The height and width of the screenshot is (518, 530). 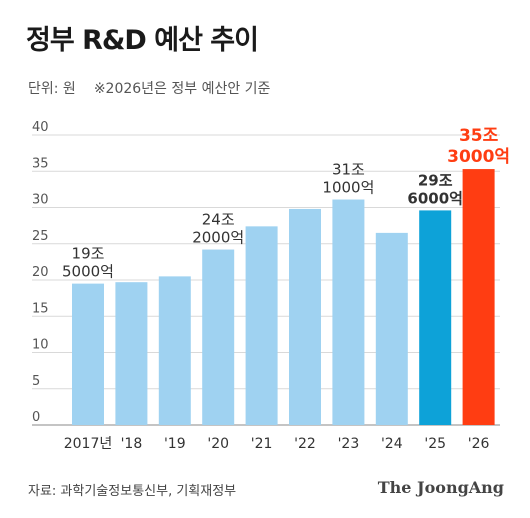 I want to click on source-note: 자료: 과학기술정보통신부, 기획재정부, so click(x=132, y=491).